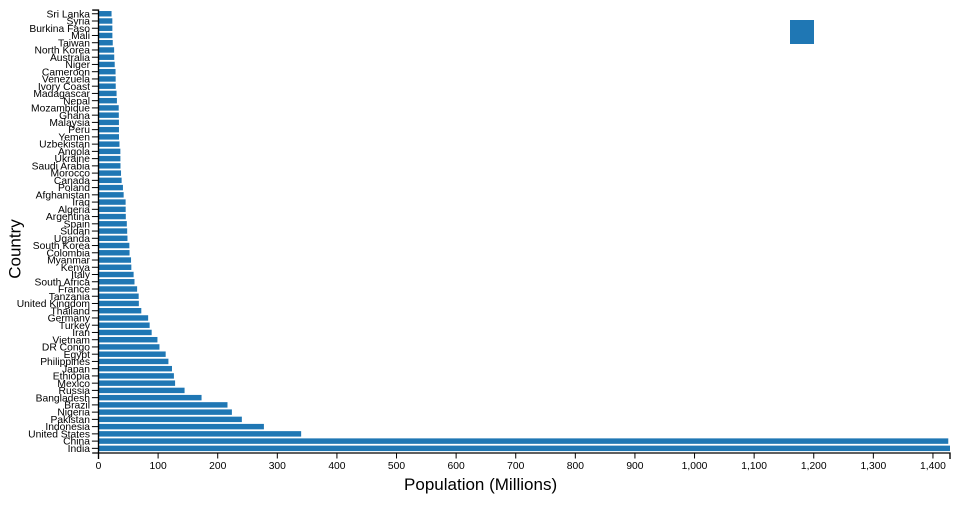 The width and height of the screenshot is (960, 505). What do you see at coordinates (62, 246) in the screenshot?
I see `svg-text: South Korea` at bounding box center [62, 246].